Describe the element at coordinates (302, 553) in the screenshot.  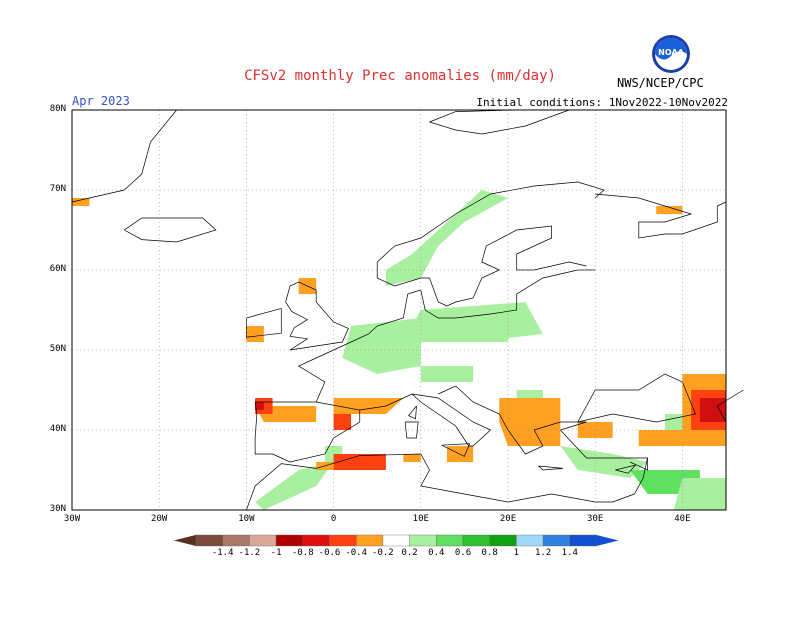
I see `colorbar-label: -0.8` at that location.